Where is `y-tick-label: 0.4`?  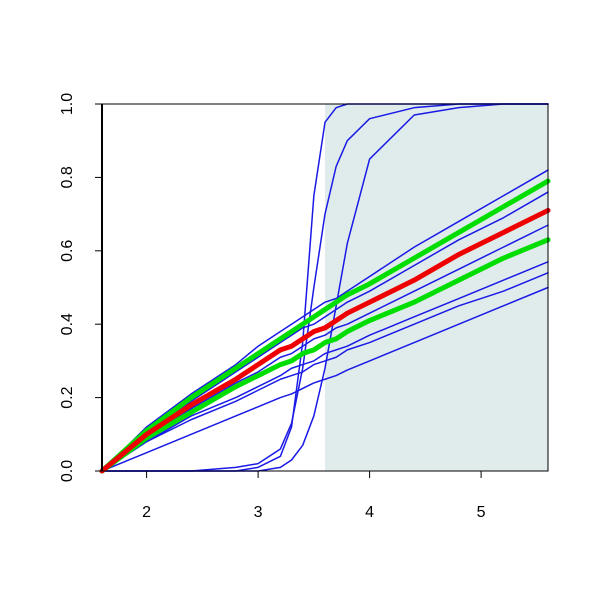
y-tick-label: 0.4 is located at coordinates (67, 324).